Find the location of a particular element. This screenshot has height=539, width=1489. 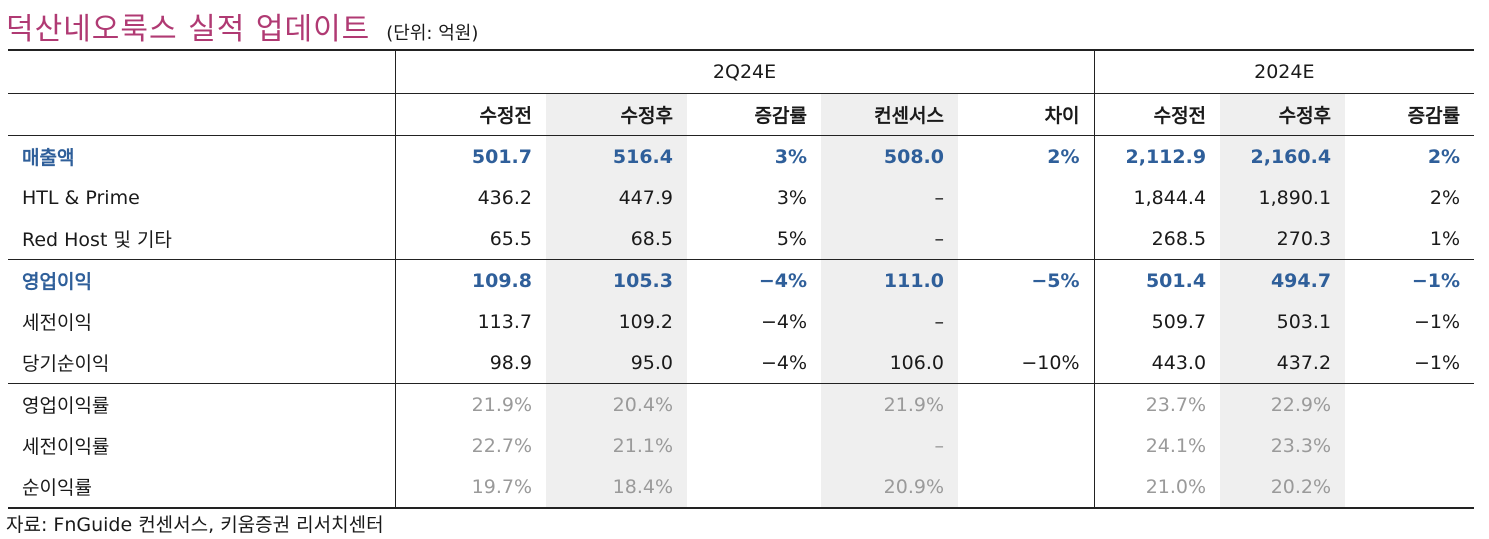

col-header-before-2024: 수정전 is located at coordinates (1157, 114).